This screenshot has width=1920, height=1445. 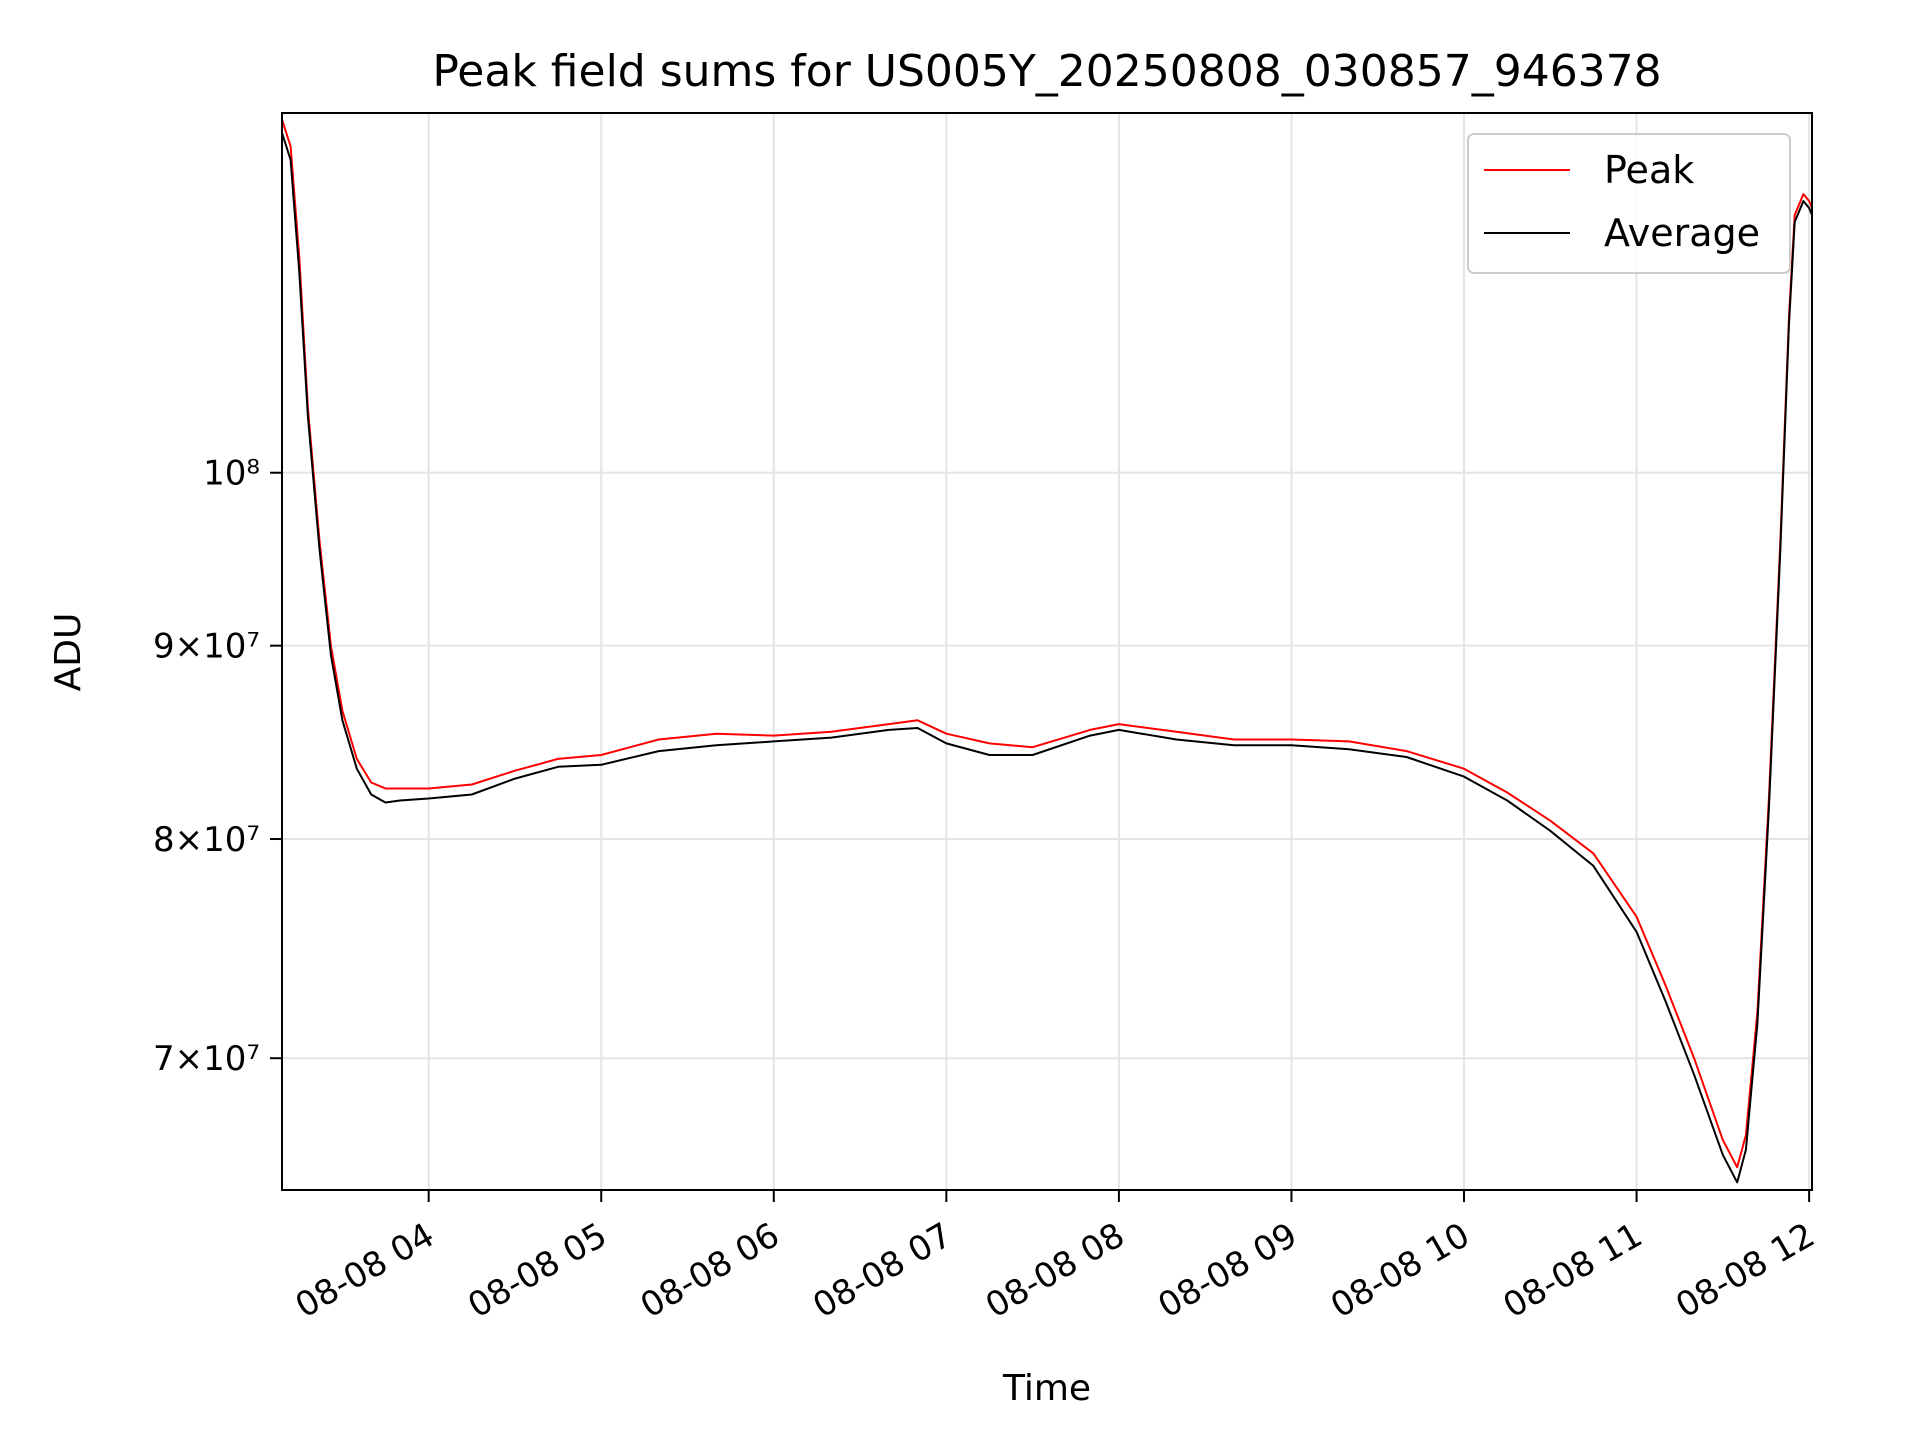 What do you see at coordinates (231, 474) in the screenshot?
I see `y-tick-label: 10⁸` at bounding box center [231, 474].